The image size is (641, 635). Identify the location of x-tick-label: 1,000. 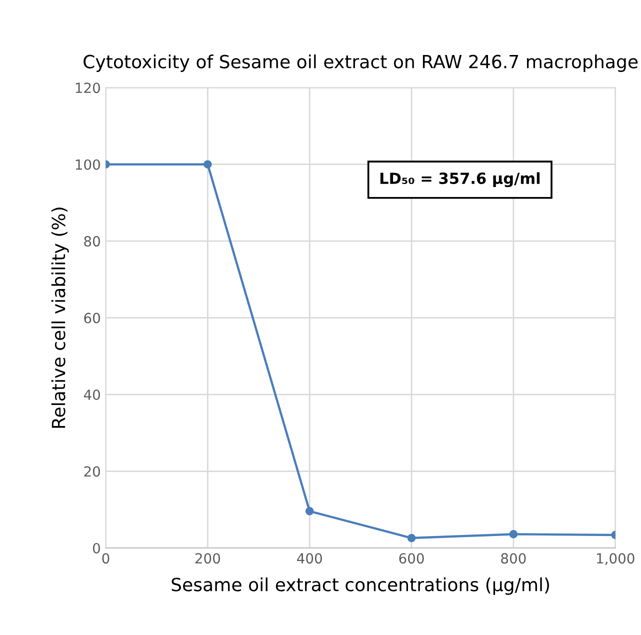
(615, 559).